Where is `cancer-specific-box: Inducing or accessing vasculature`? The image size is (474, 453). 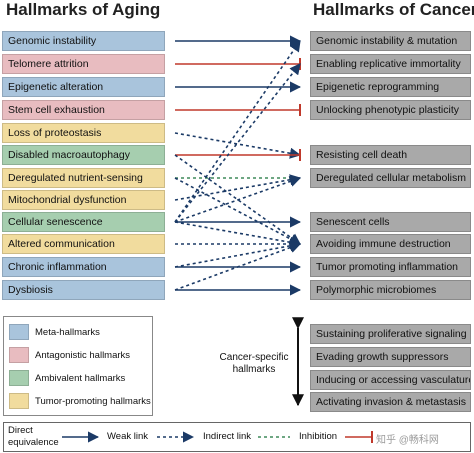
cancer-specific-box: Inducing or accessing vasculature is located at coordinates (390, 380).